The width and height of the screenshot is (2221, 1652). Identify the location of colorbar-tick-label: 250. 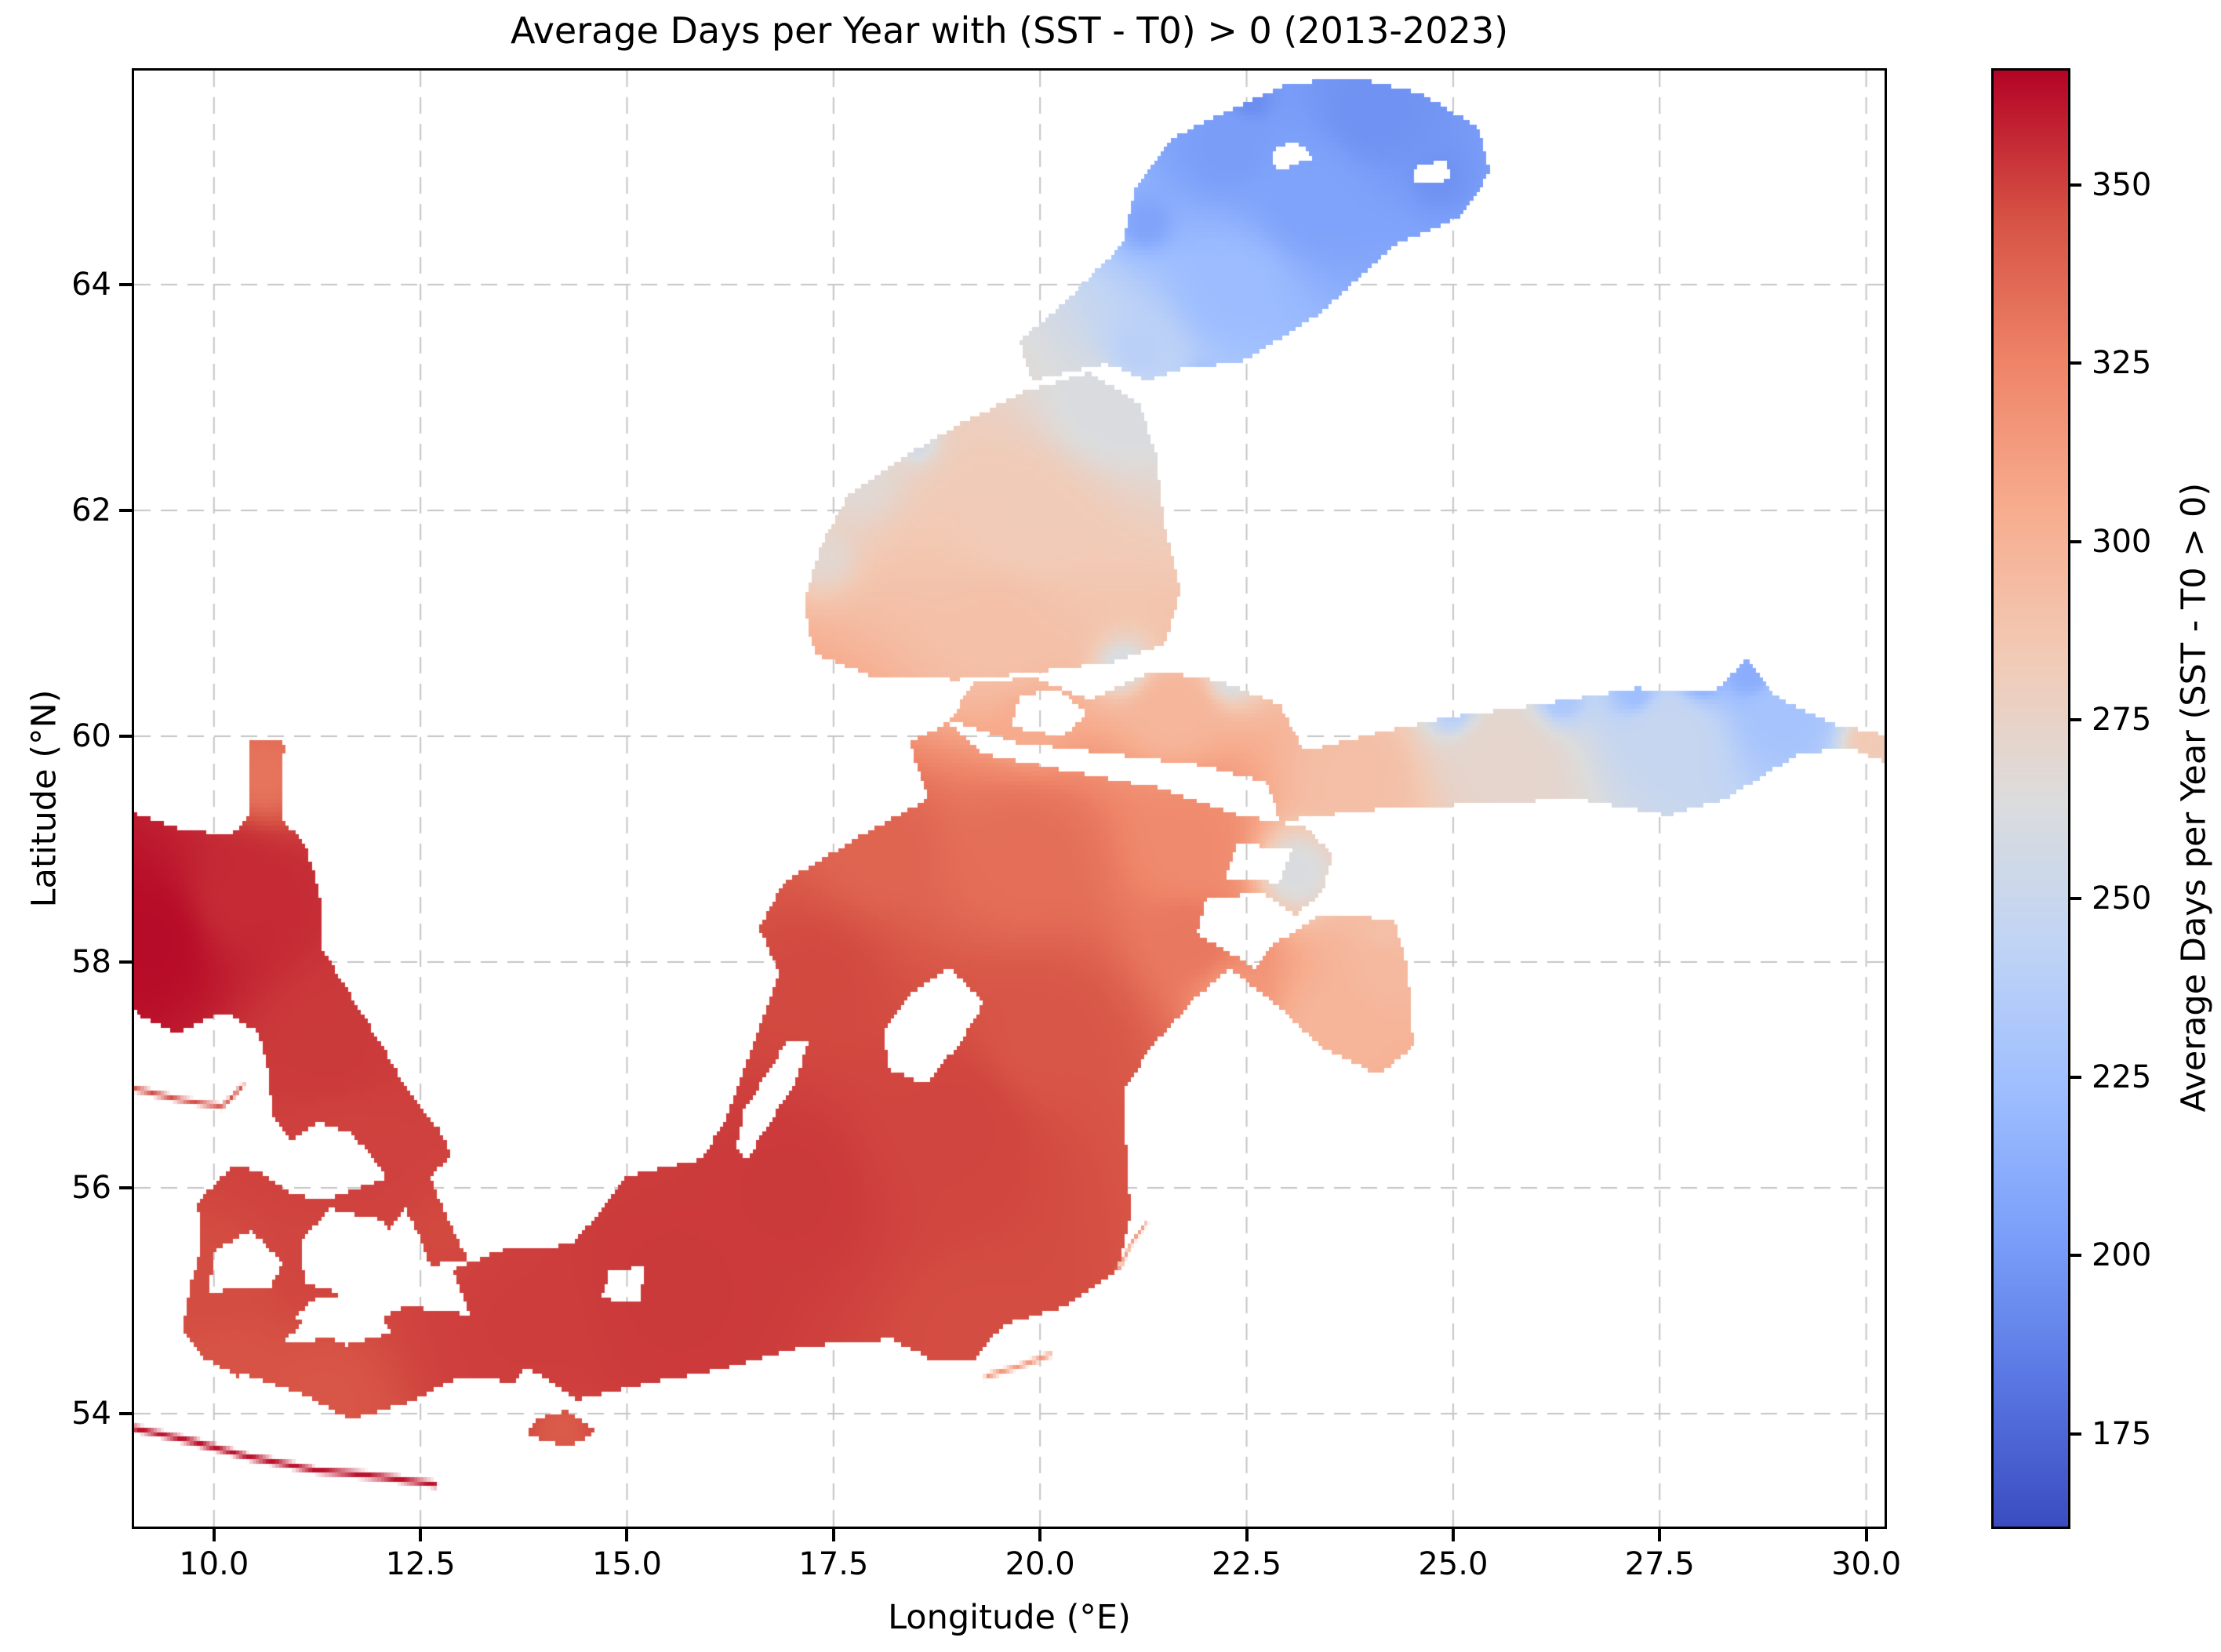
(2122, 898).